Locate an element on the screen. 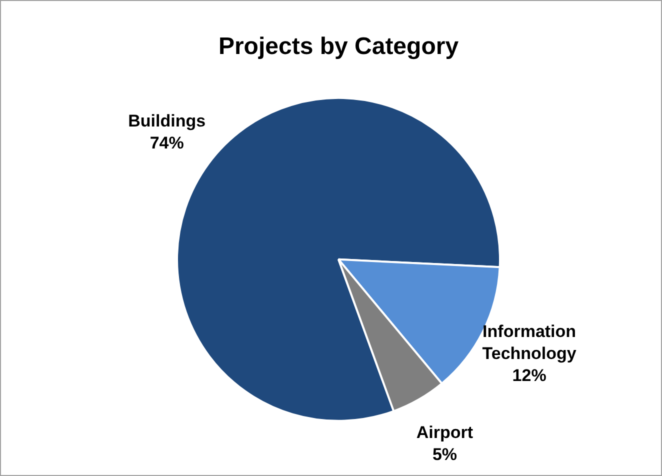 Image resolution: width=662 pixels, height=476 pixels. slice-label: Airport is located at coordinates (445, 432).